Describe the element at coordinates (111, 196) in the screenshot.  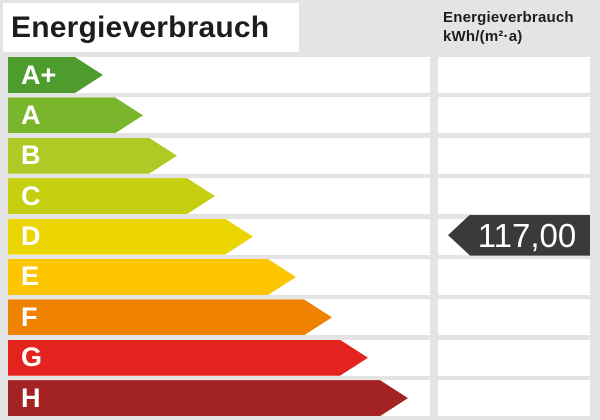
I see `energy-class-arrow-c: C` at that location.